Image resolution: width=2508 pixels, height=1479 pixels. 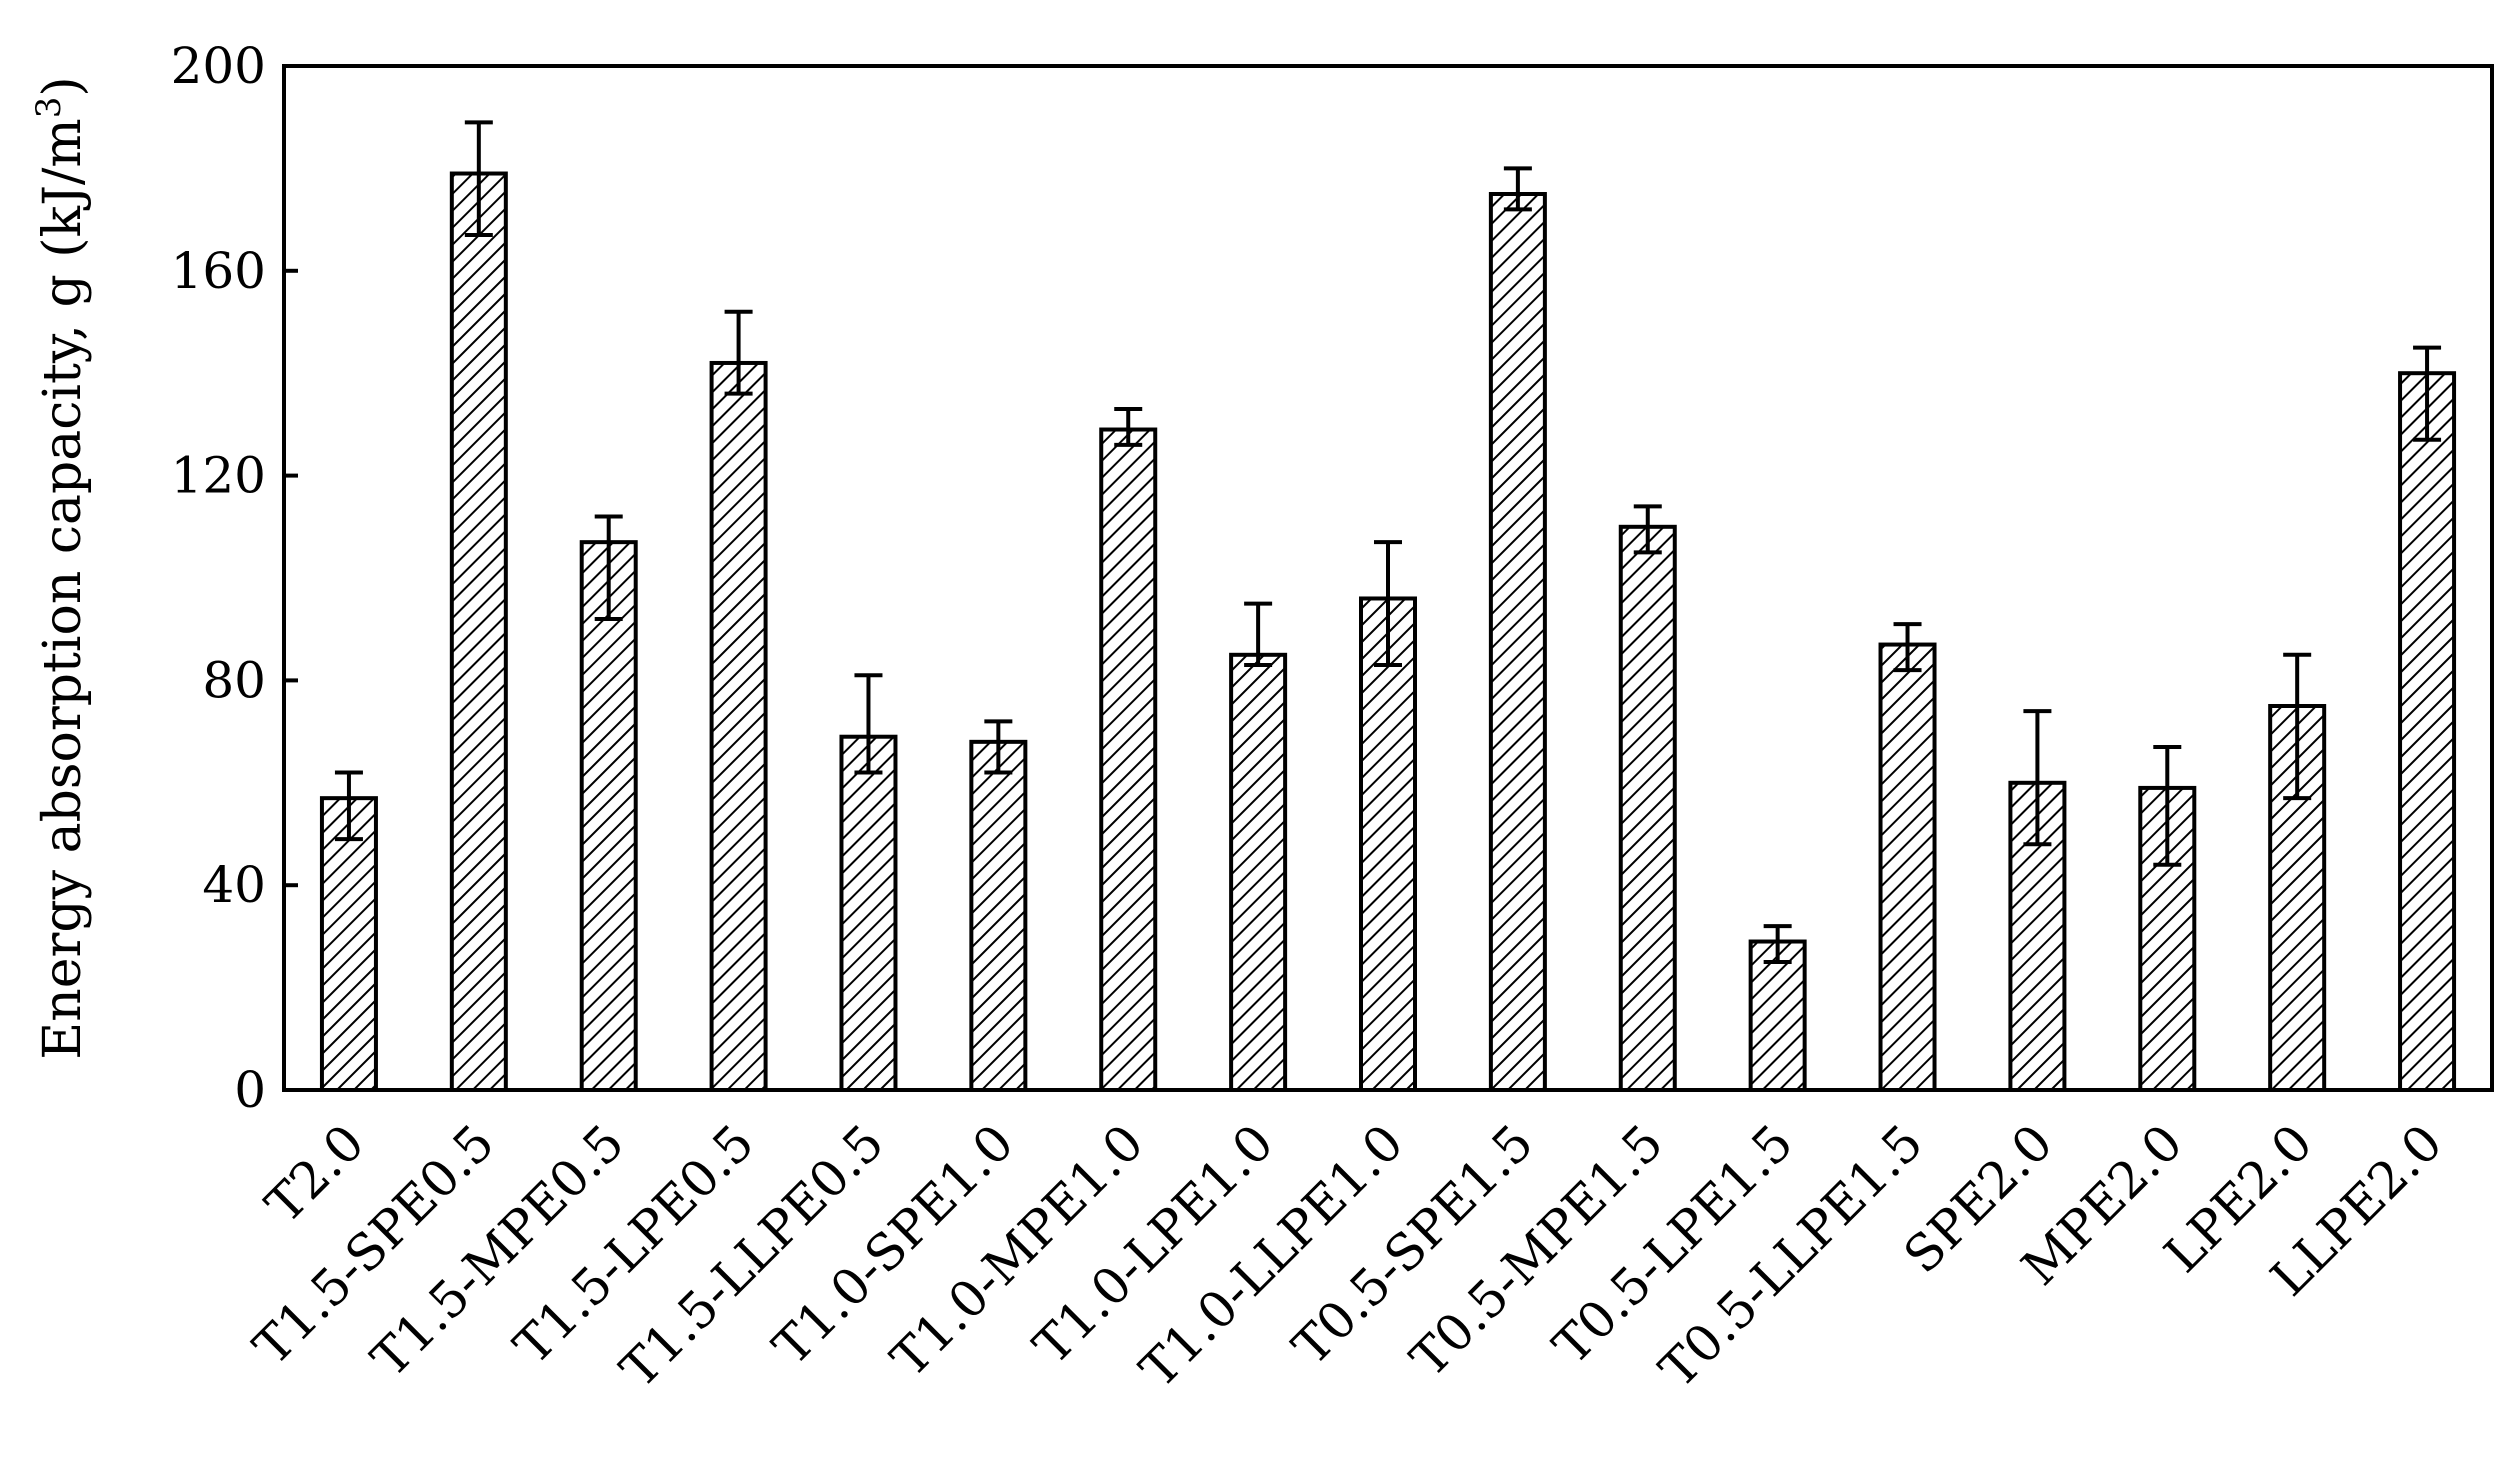 What do you see at coordinates (738, 726) in the screenshot?
I see `bar-T1.5-LPE0.5` at bounding box center [738, 726].